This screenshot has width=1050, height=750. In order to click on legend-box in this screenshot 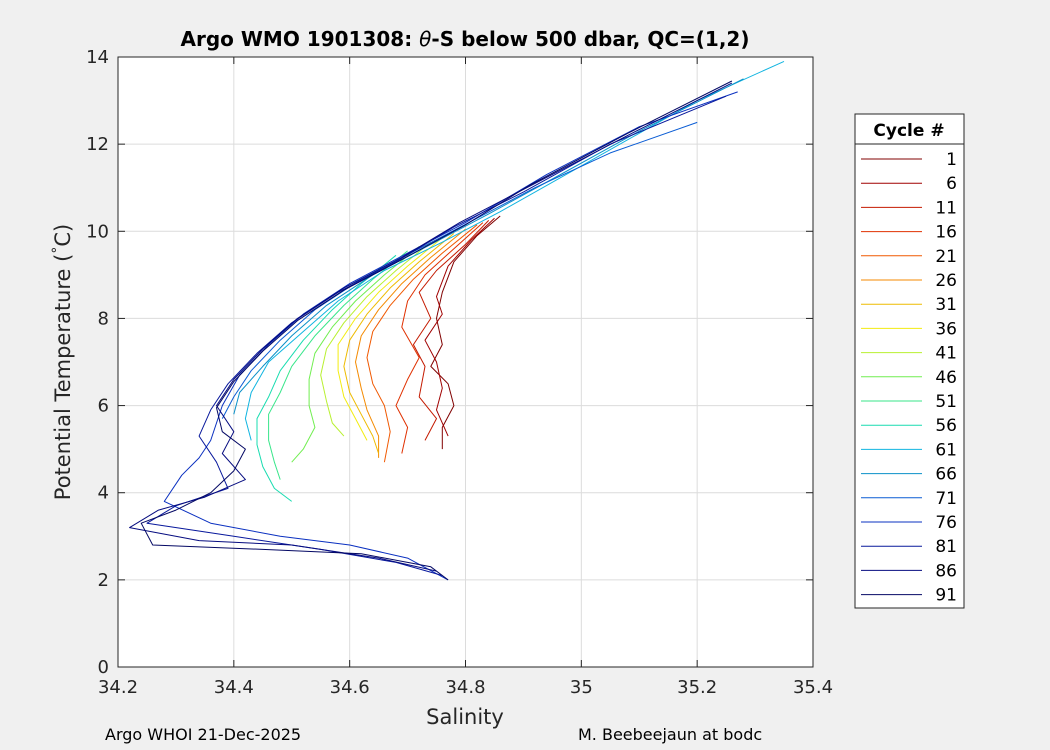, I will do `click(909, 361)`.